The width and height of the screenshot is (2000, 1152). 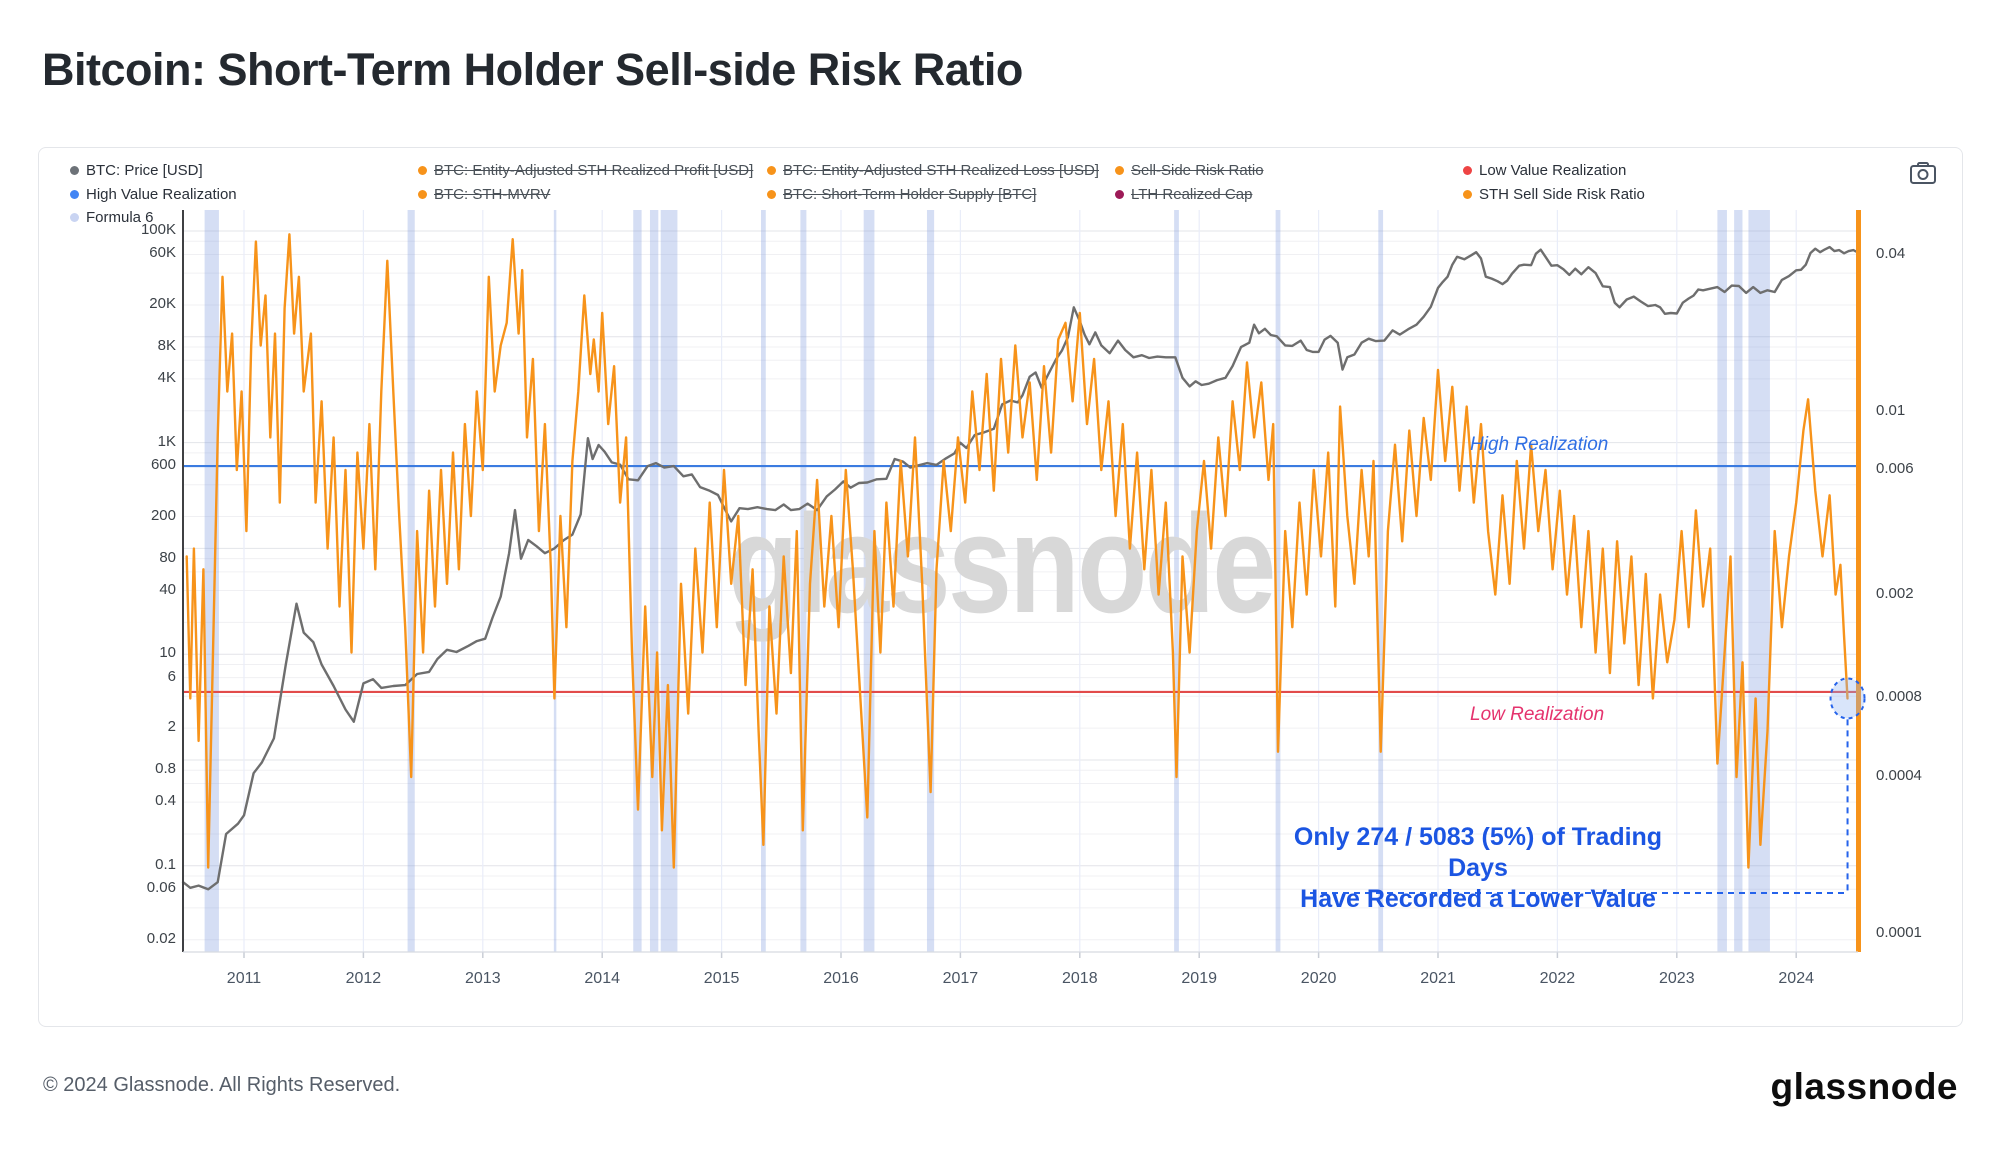 I want to click on right-axis-tick: 0.006, so click(x=1895, y=469).